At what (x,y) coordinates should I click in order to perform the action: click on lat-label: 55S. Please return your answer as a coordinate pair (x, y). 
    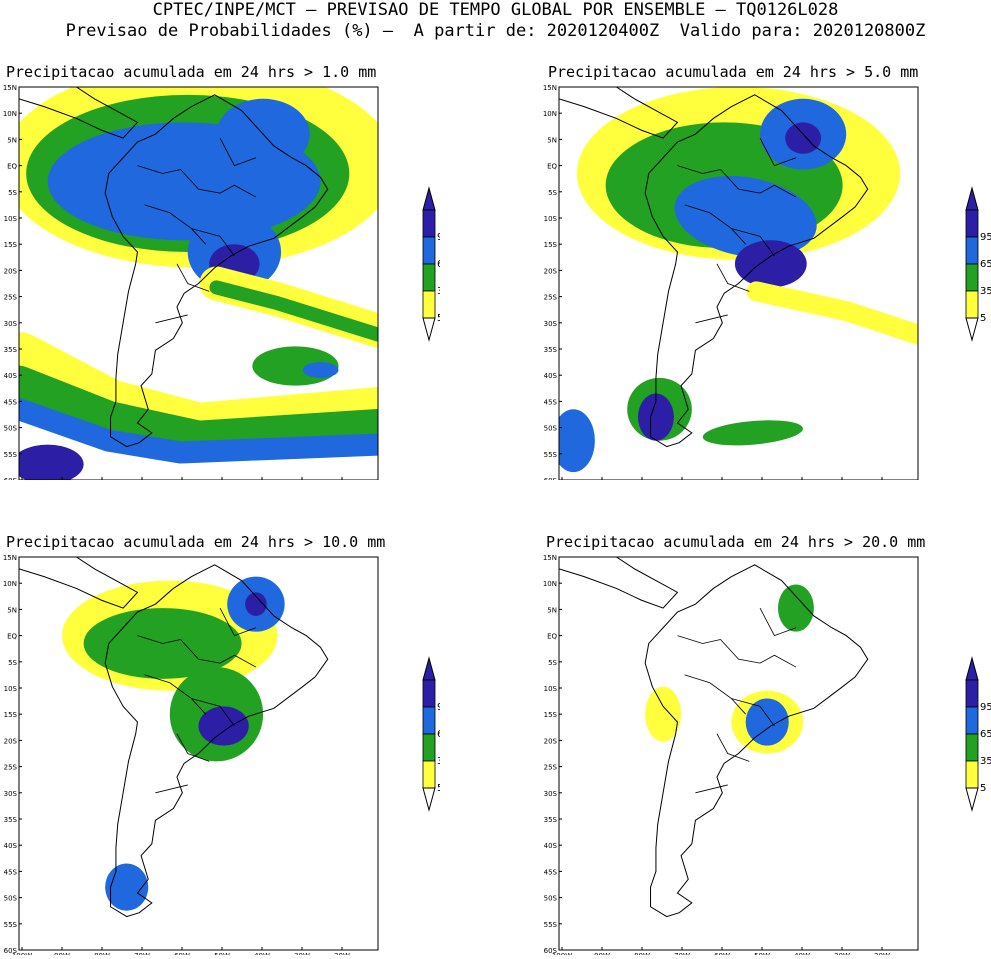
    Looking at the image, I should click on (11, 925).